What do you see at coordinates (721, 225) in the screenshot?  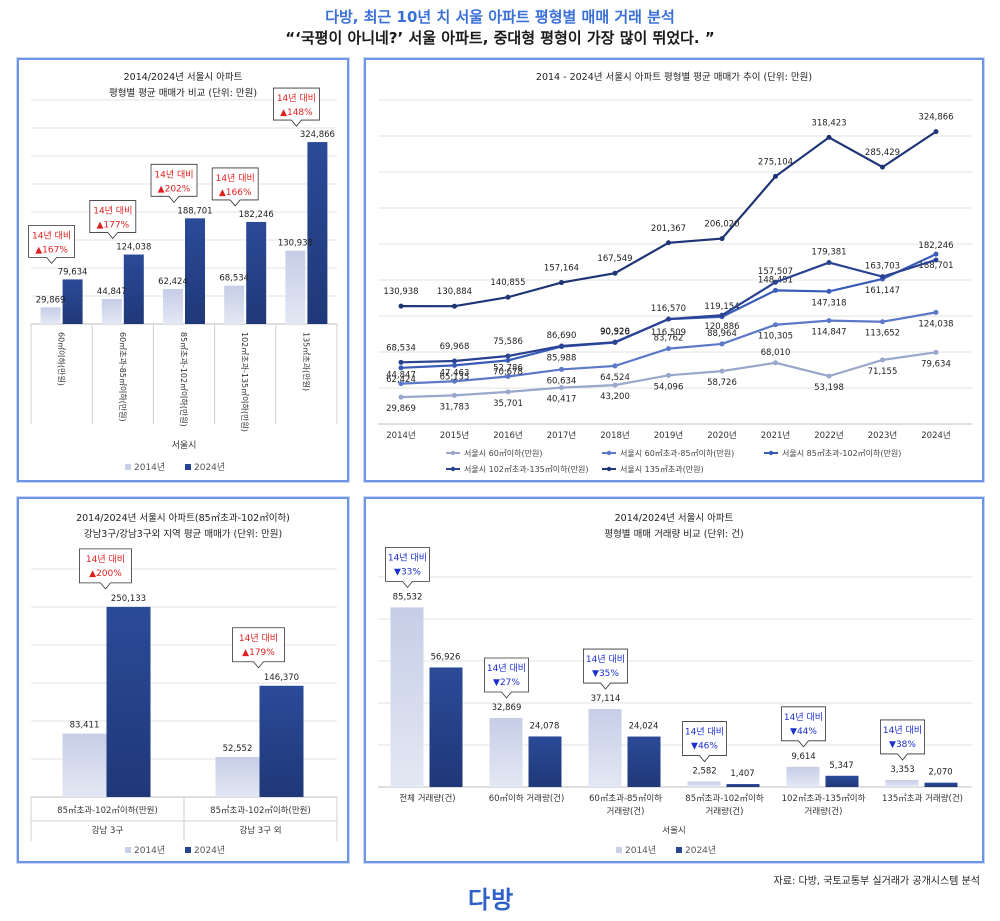 I see `chart2-value-label: 206,020` at bounding box center [721, 225].